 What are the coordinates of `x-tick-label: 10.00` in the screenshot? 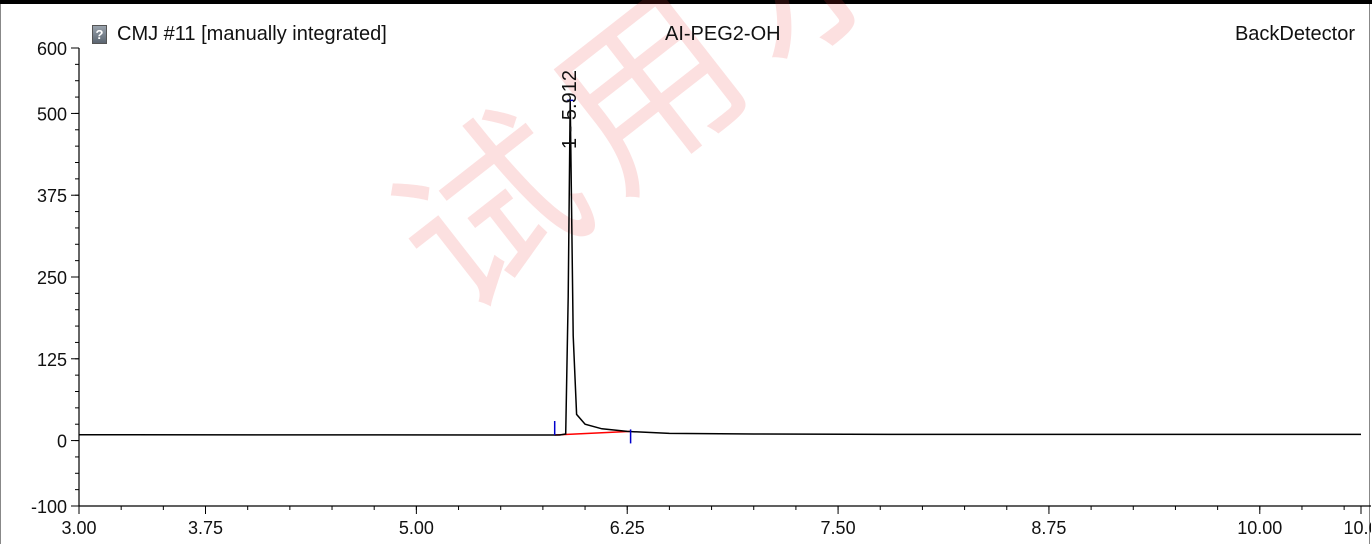 It's located at (1259, 528).